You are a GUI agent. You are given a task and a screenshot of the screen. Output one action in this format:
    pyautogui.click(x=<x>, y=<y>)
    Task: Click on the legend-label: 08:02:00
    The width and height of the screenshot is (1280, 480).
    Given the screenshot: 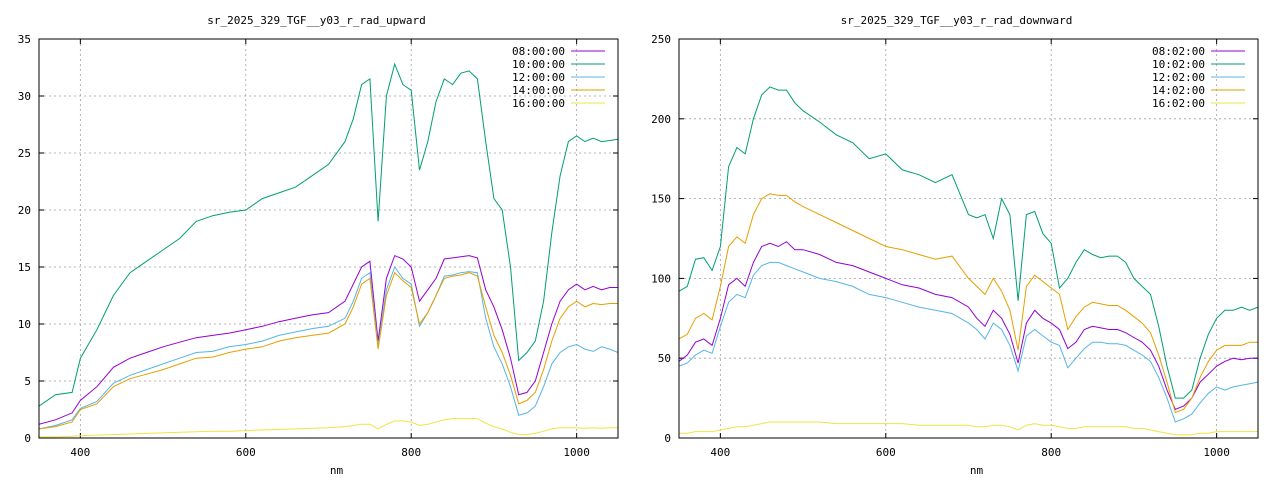 What is the action you would take?
    pyautogui.click(x=1178, y=51)
    